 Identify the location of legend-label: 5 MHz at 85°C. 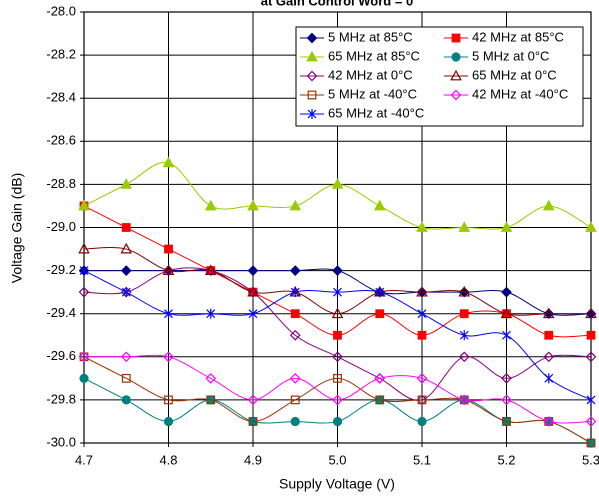
(370, 36).